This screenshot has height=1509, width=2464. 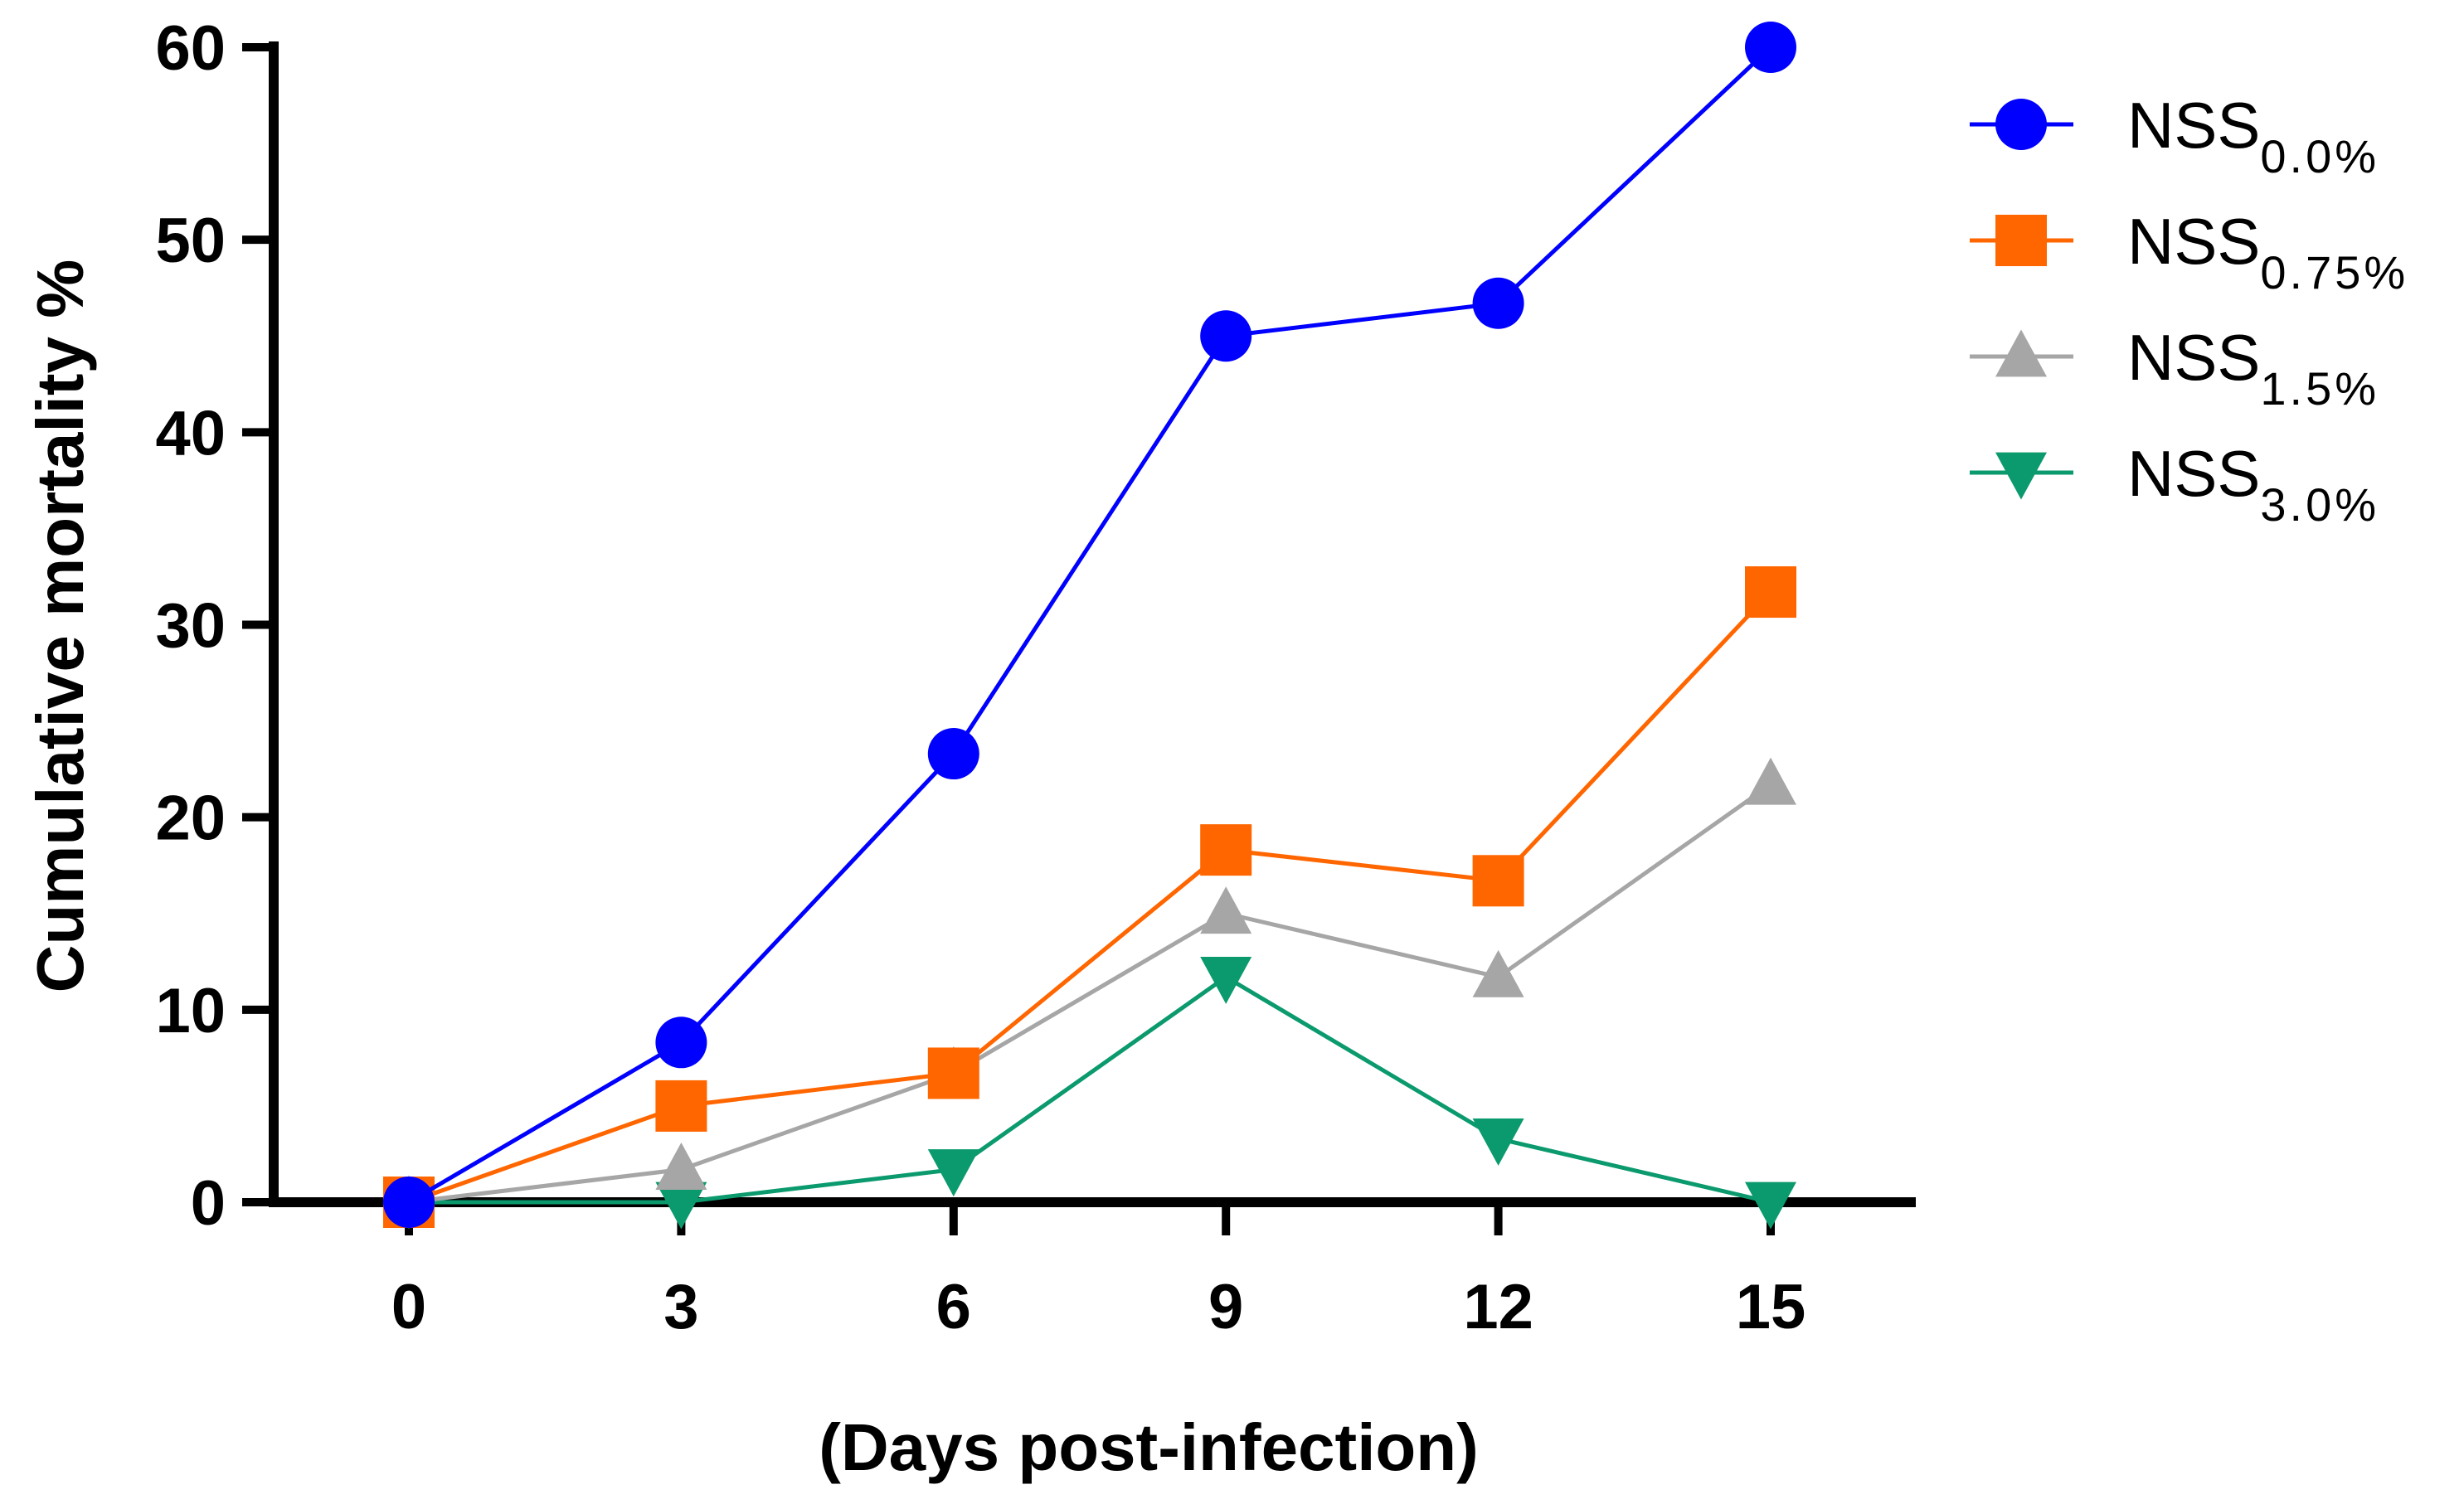 I want to click on legend-label: NSS3.0%, so click(x=2253, y=484).